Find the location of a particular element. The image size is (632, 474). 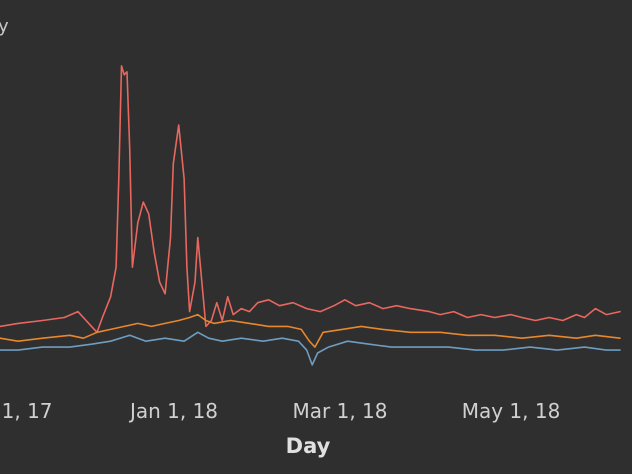

x-tick-label-may: May 1, 18 is located at coordinates (511, 411).